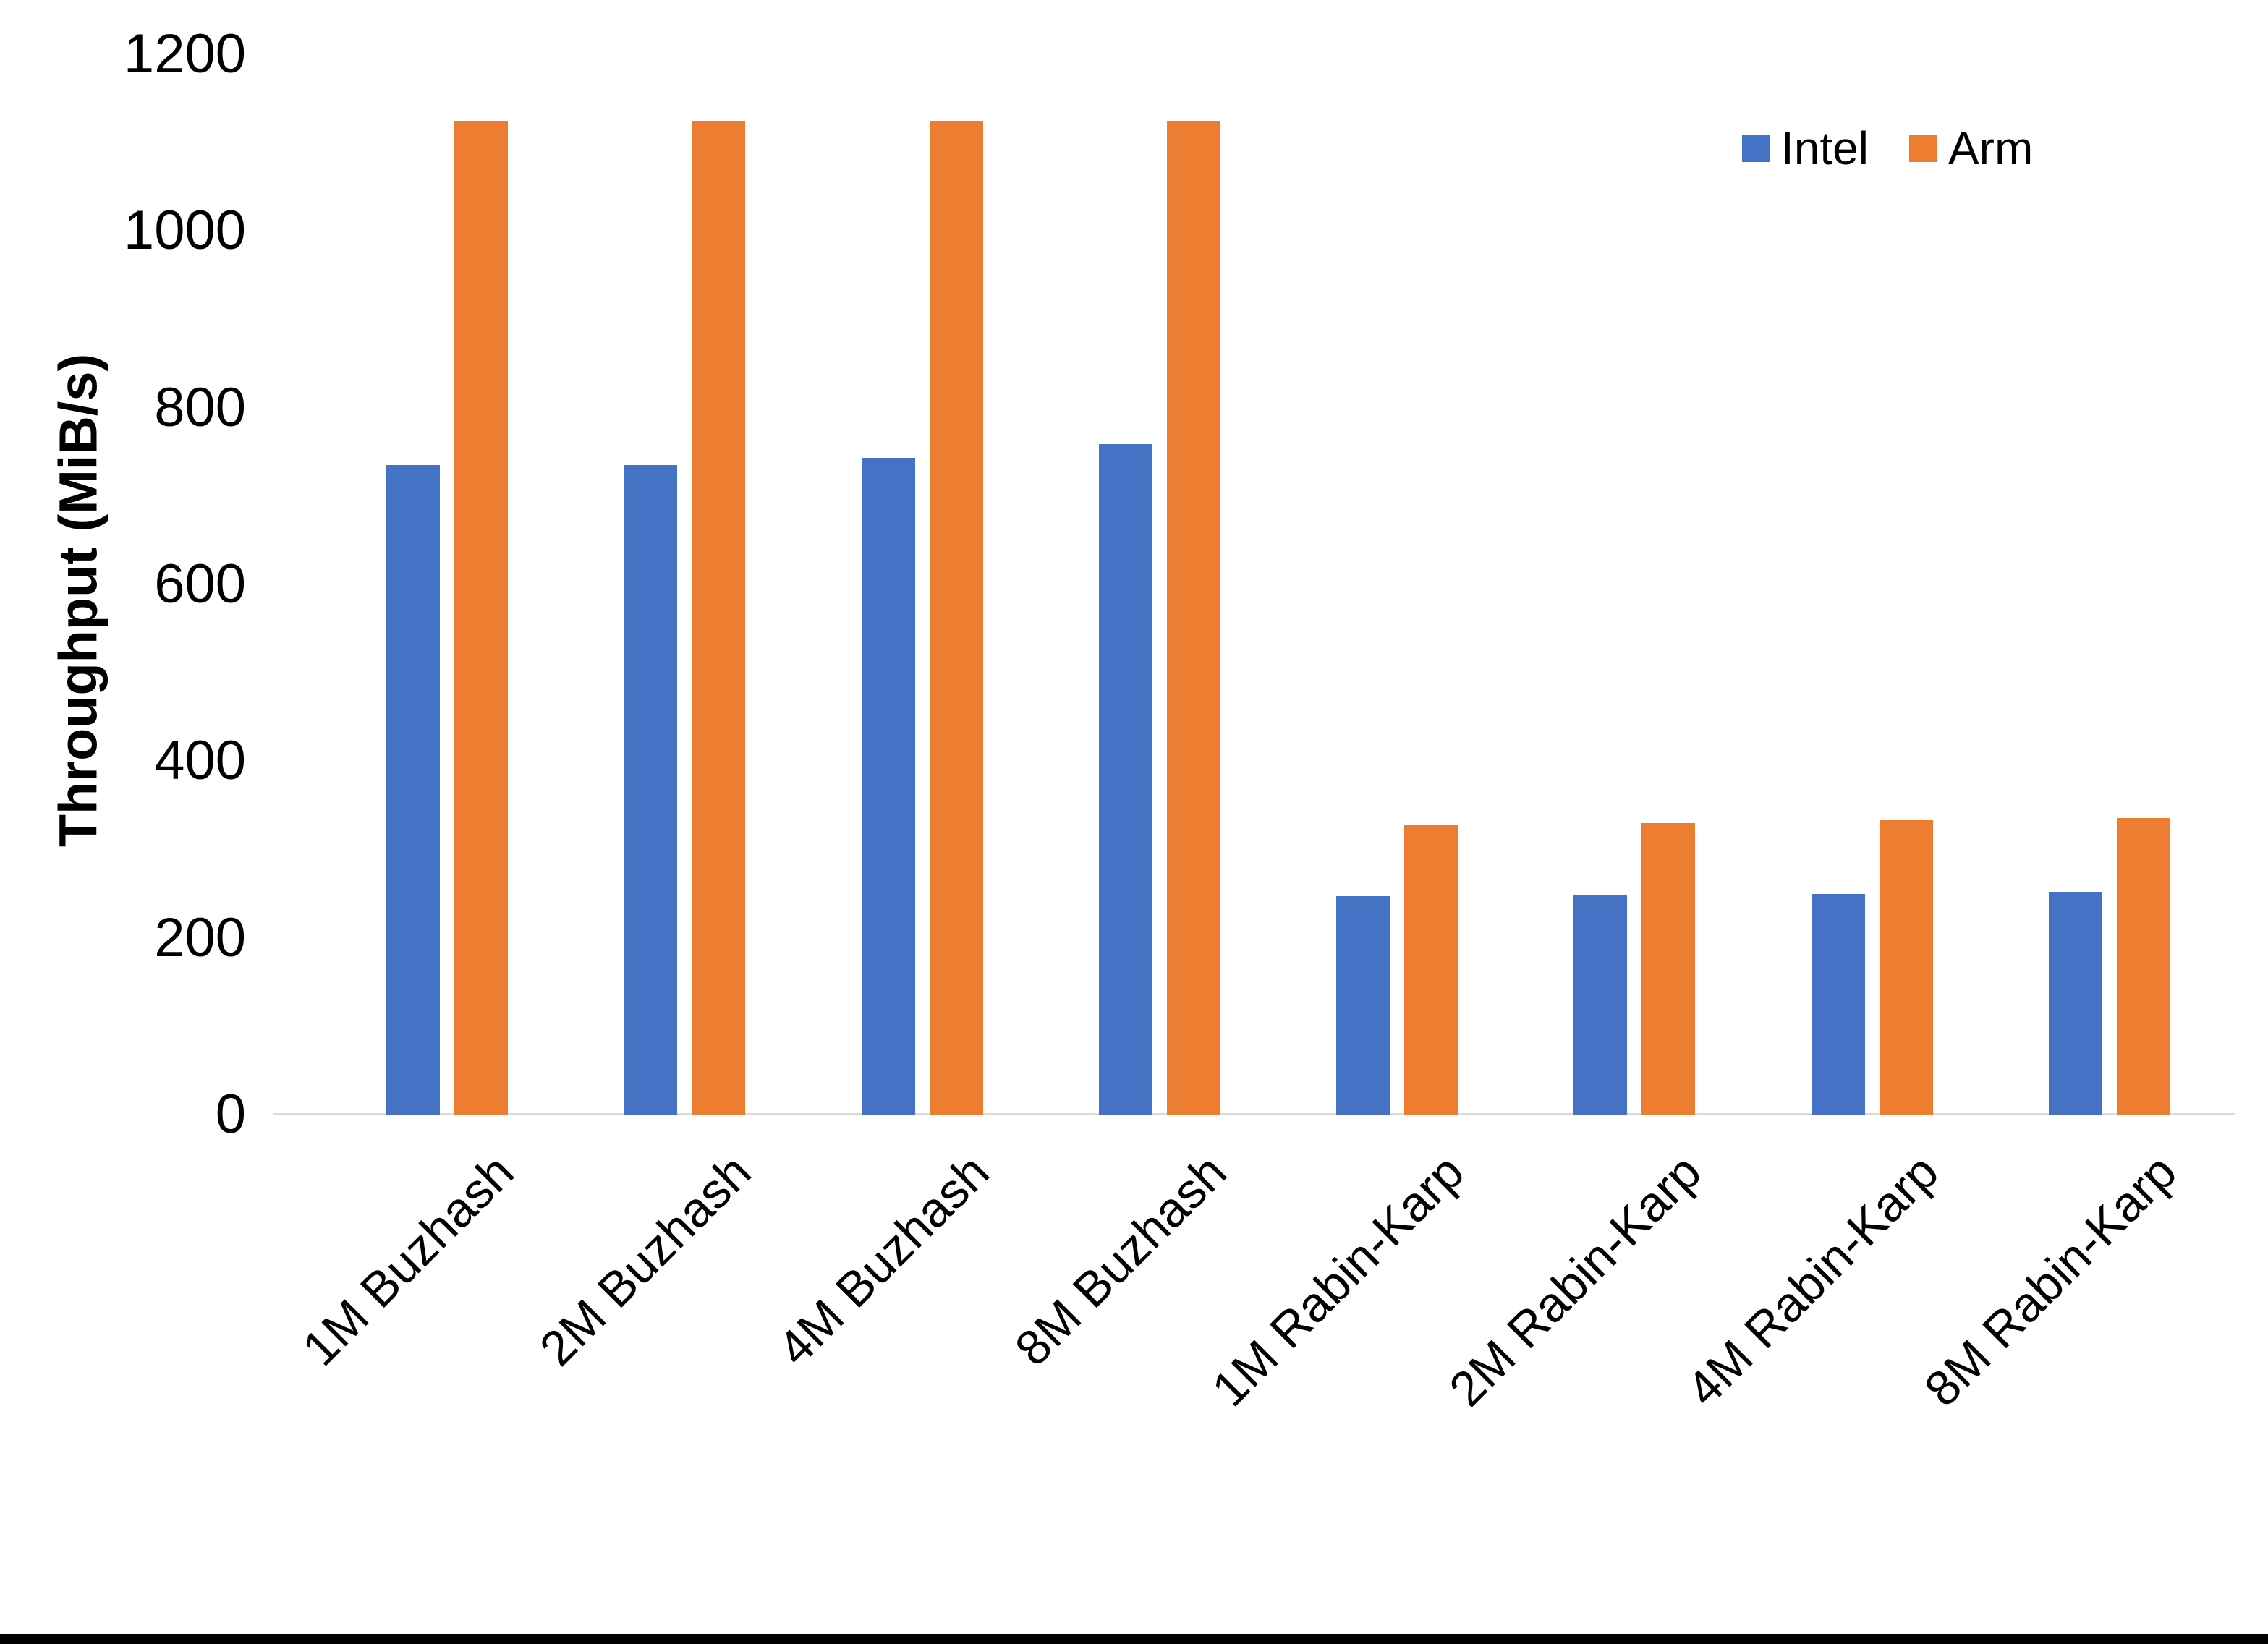 This screenshot has height=1644, width=2268. I want to click on legend-swatch-arm, so click(1922, 148).